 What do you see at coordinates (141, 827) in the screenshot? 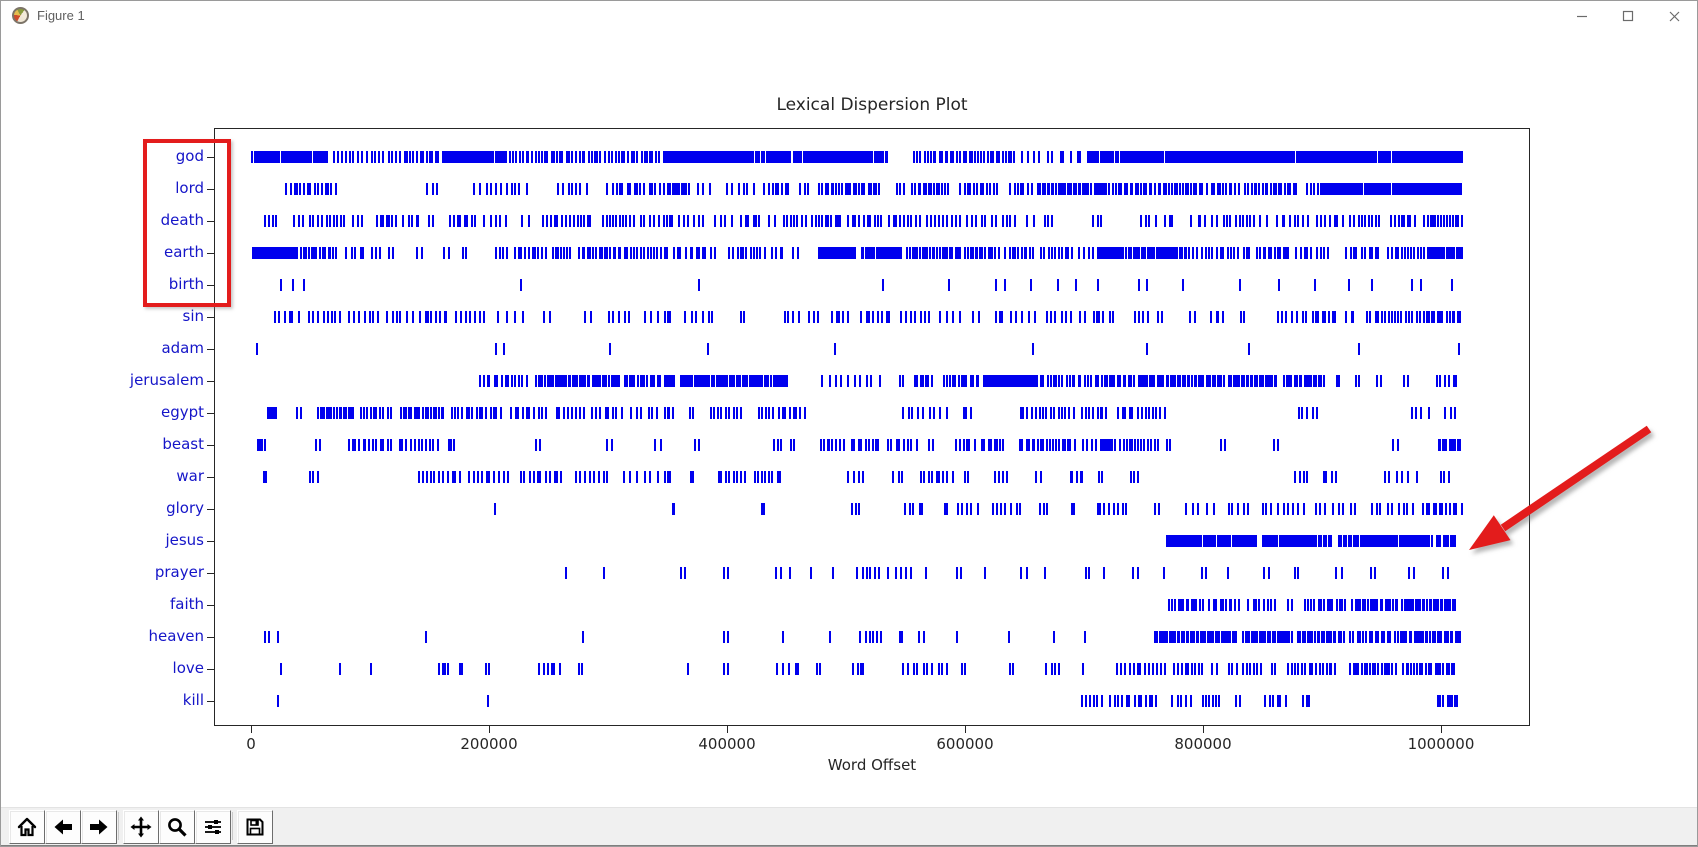
I see `pan-button` at bounding box center [141, 827].